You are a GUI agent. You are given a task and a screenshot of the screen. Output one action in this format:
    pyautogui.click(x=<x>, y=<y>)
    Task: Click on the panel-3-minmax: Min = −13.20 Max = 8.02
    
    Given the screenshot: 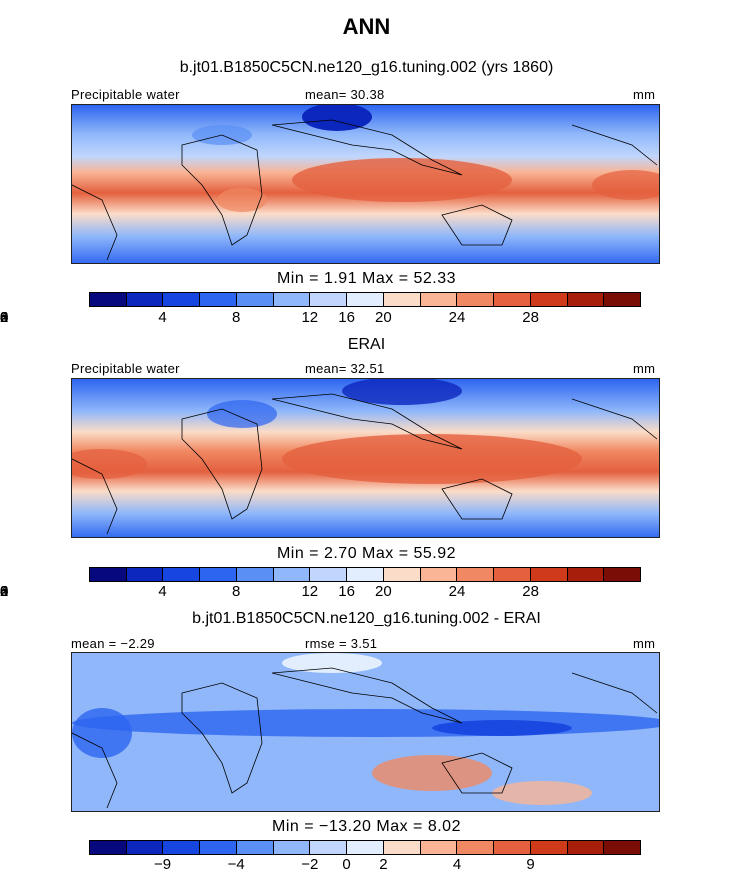 What is the action you would take?
    pyautogui.click(x=366, y=826)
    